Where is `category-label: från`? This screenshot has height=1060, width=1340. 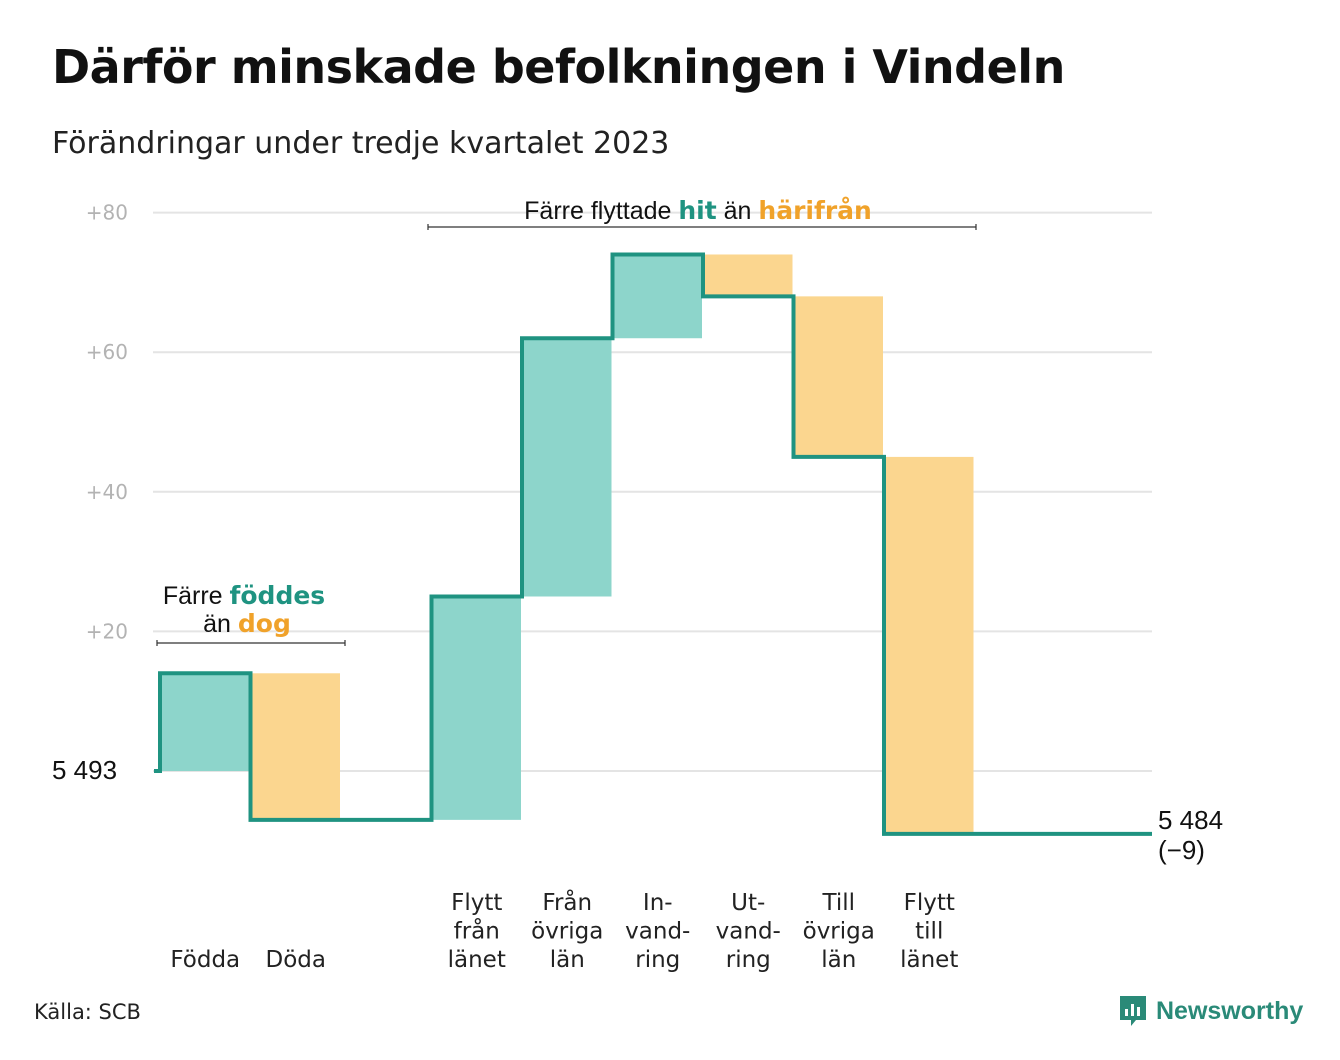
category-label: från is located at coordinates (477, 931).